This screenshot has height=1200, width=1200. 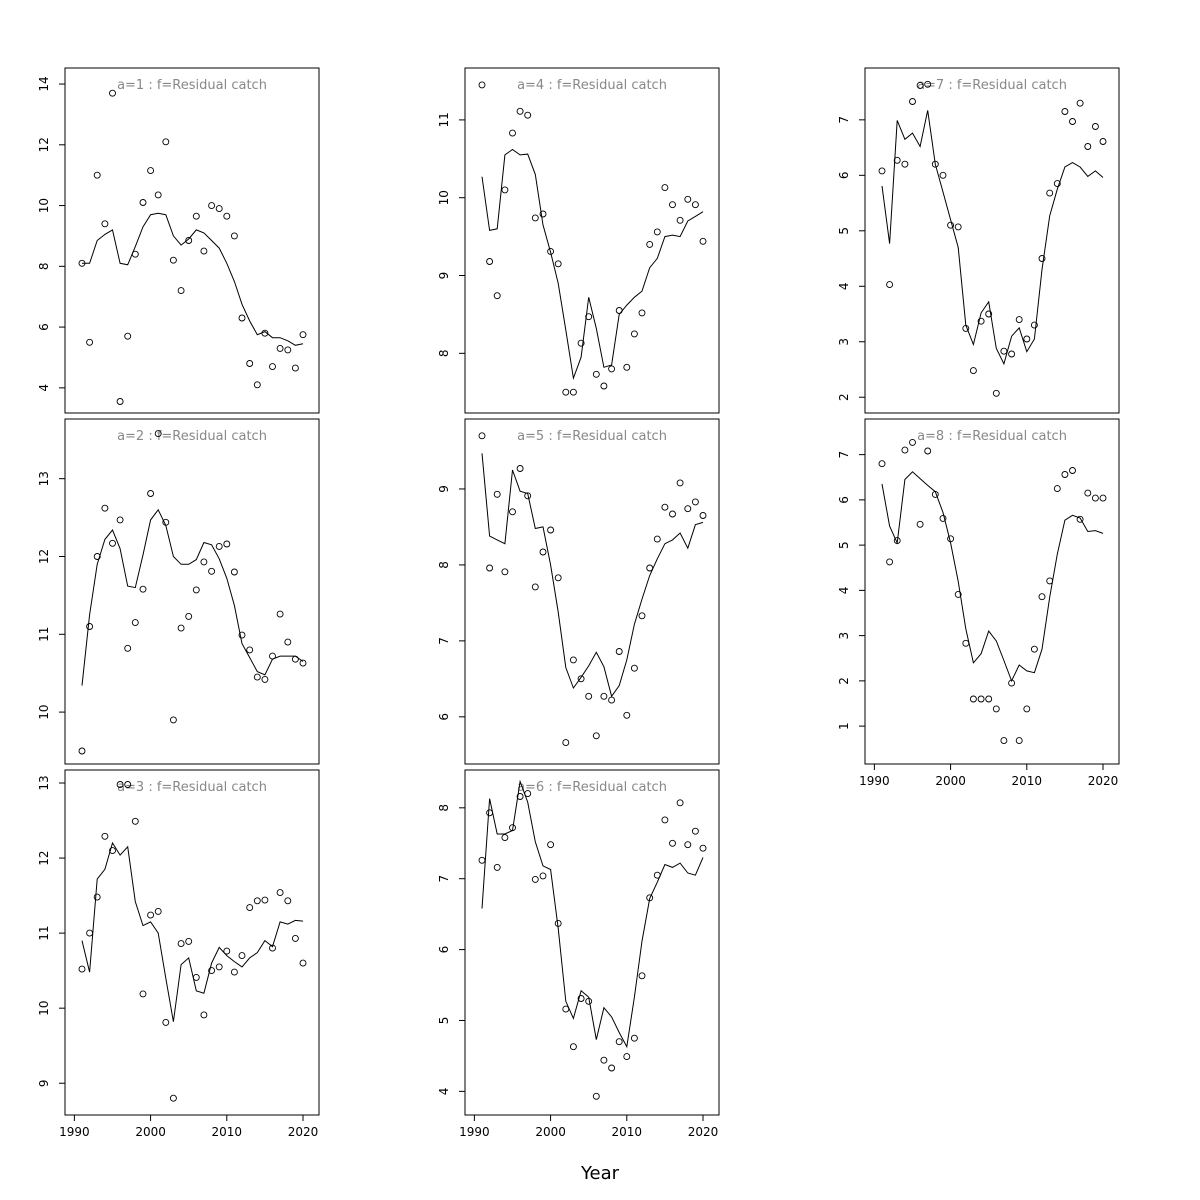 I want to click on y-tick-label: 8, so click(x=444, y=808).